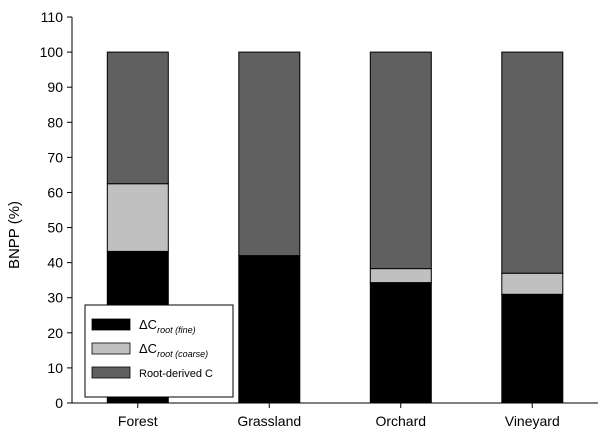 This screenshot has width=612, height=433. What do you see at coordinates (55, 298) in the screenshot?
I see `y-tick-label: 30` at bounding box center [55, 298].